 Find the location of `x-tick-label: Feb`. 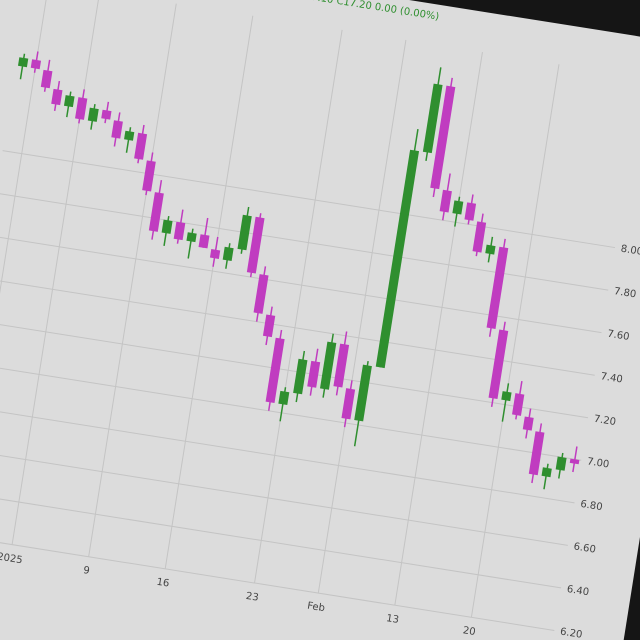

x-tick-label: Feb is located at coordinates (315, 608).